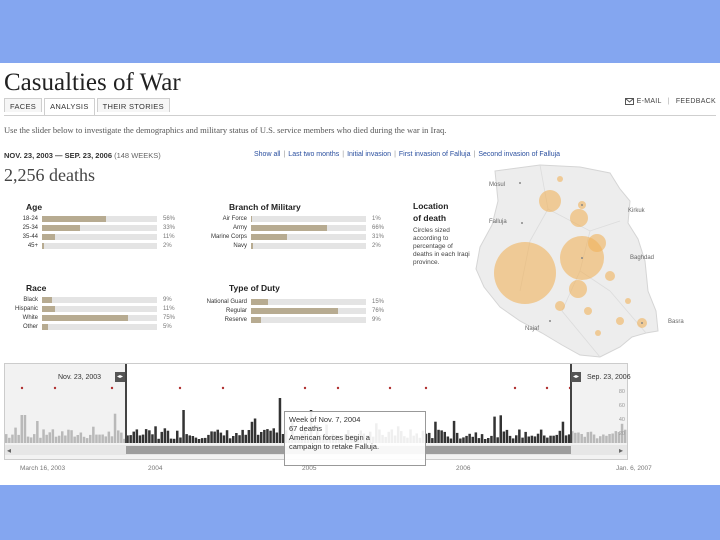 The image size is (720, 540). I want to click on bar-row-age-18-24: 18-24 56%, so click(99, 218).